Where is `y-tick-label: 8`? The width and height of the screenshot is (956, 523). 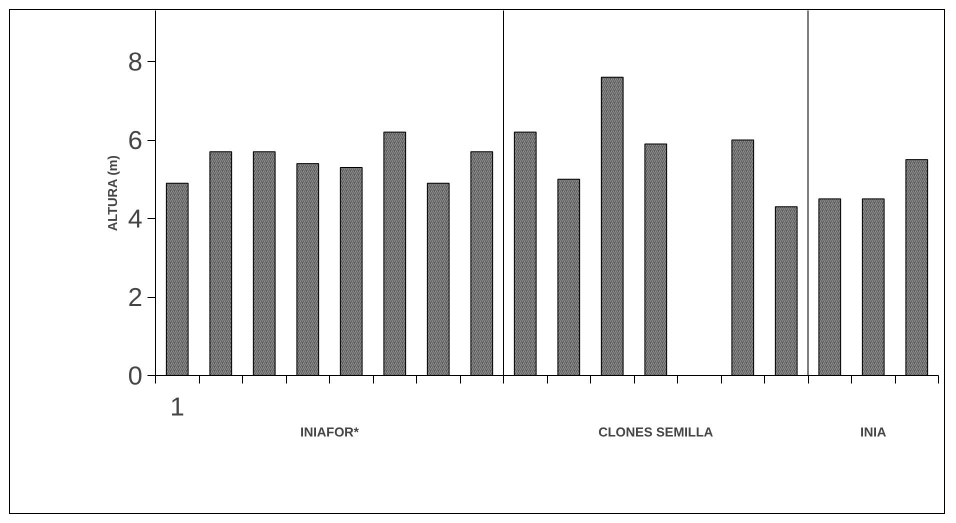 y-tick-label: 8 is located at coordinates (135, 61).